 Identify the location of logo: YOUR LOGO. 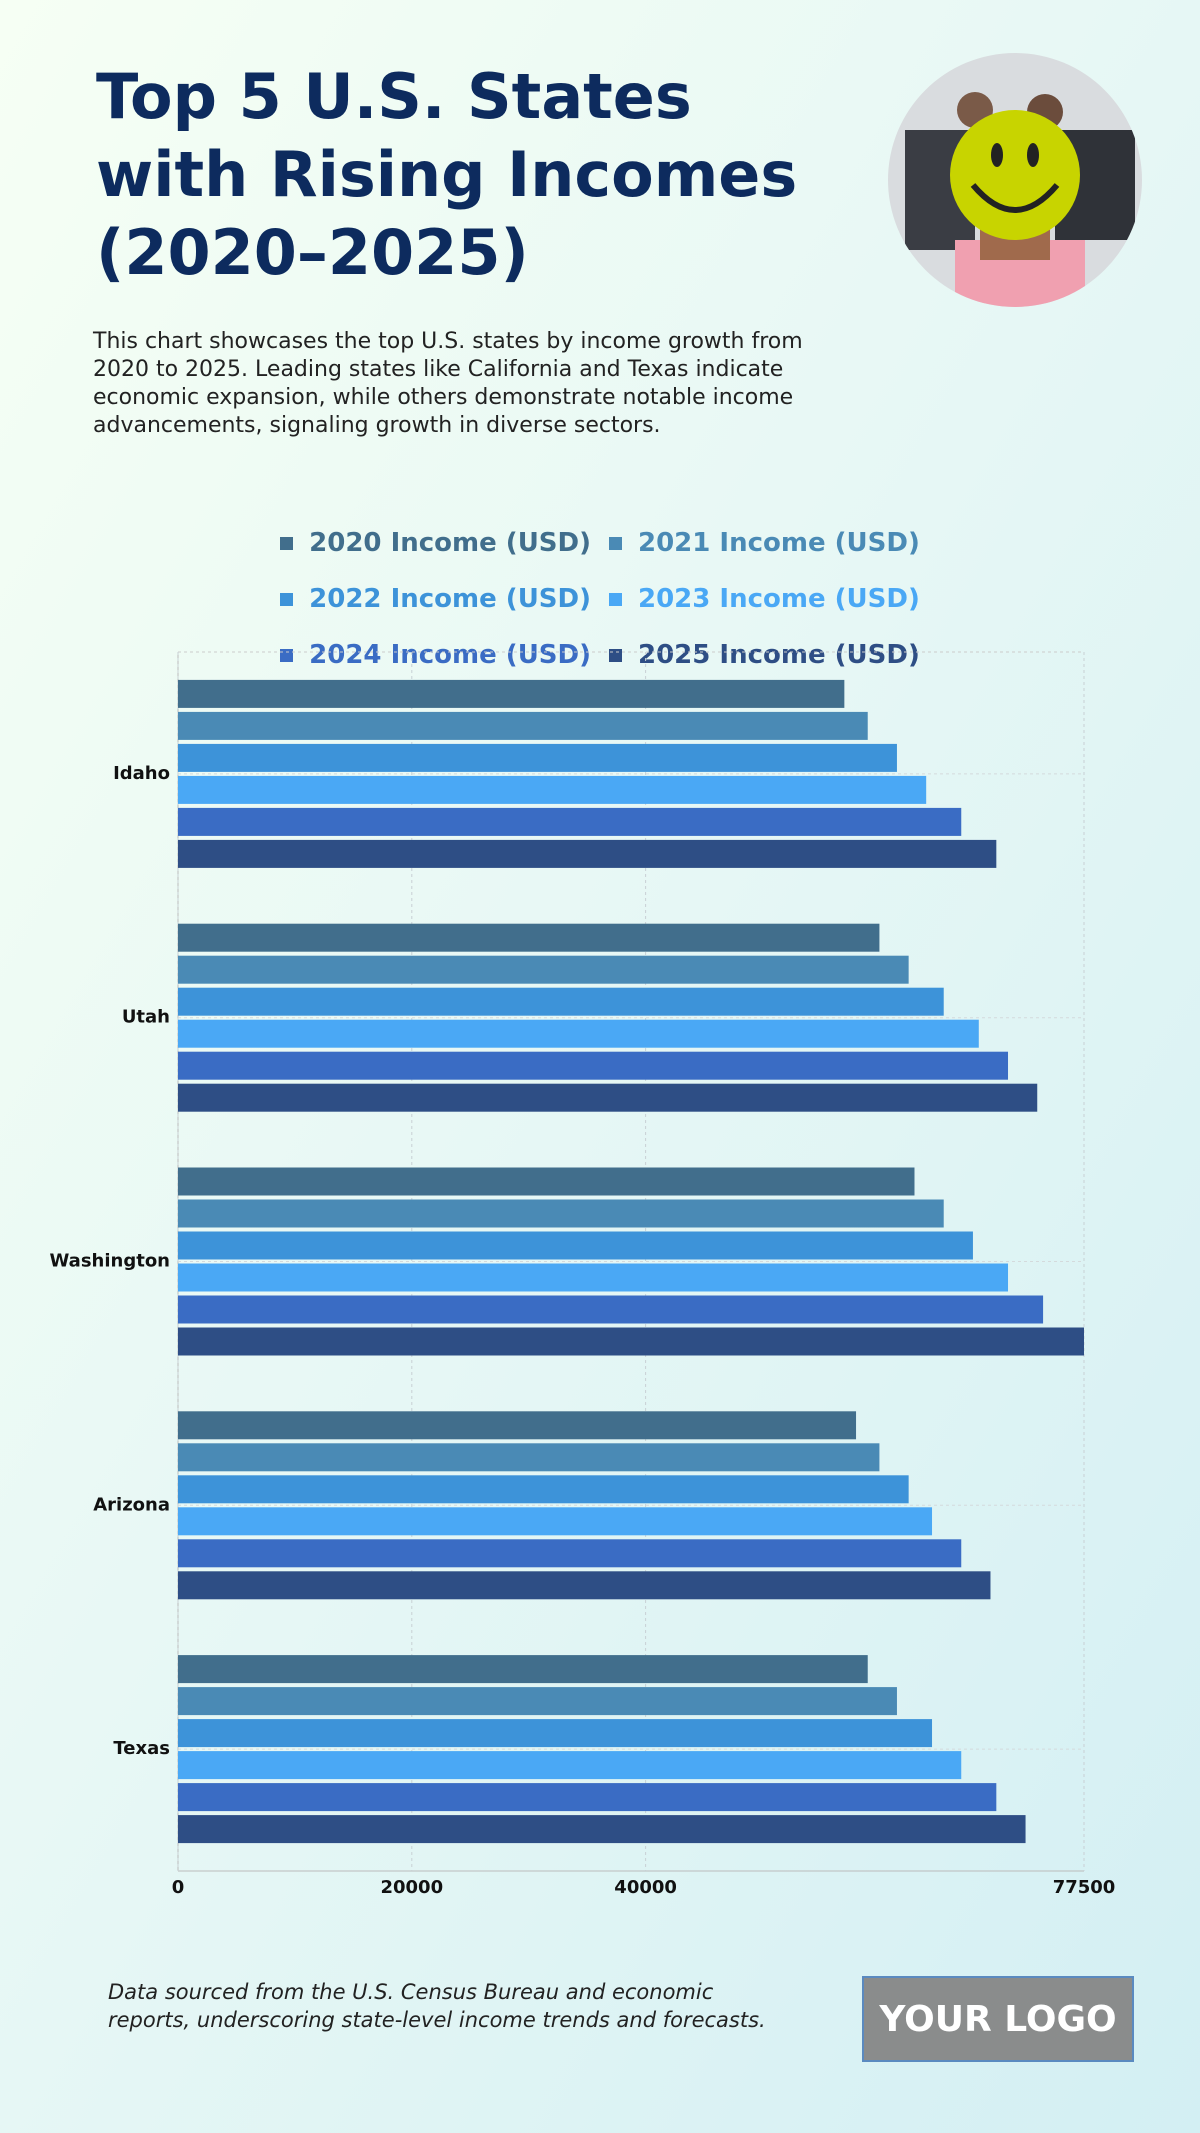
(998, 2019).